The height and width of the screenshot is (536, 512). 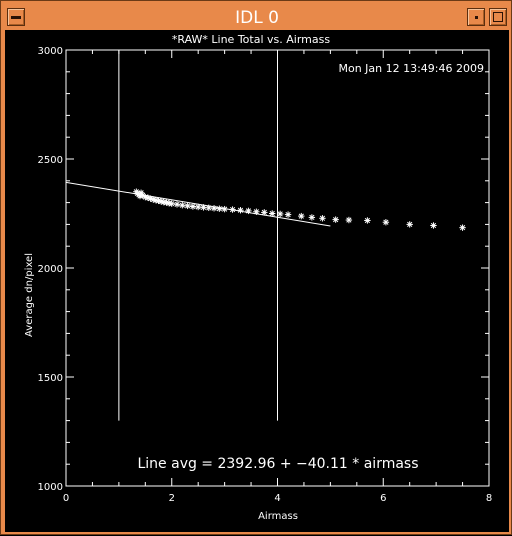 I want to click on y-tick-label: 3000, so click(x=50, y=51).